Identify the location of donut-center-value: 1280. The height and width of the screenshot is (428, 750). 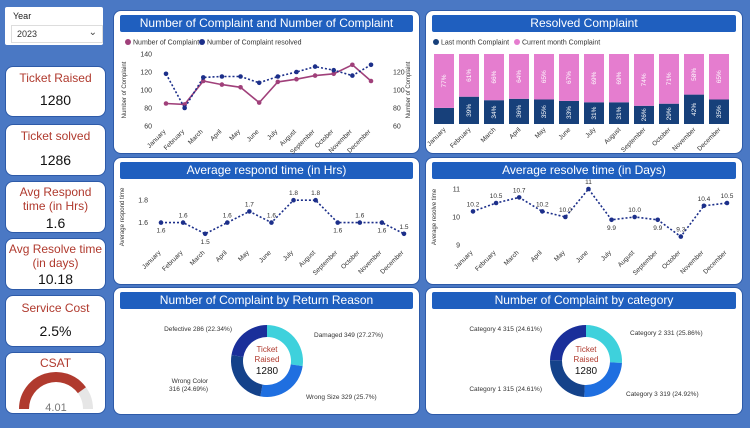
(267, 371).